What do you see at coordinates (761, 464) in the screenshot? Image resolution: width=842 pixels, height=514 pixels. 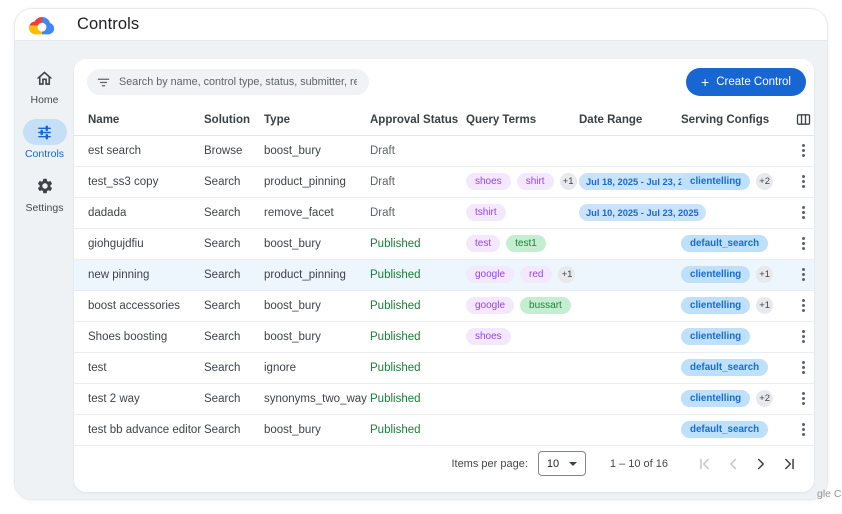 I see `next-page-button` at bounding box center [761, 464].